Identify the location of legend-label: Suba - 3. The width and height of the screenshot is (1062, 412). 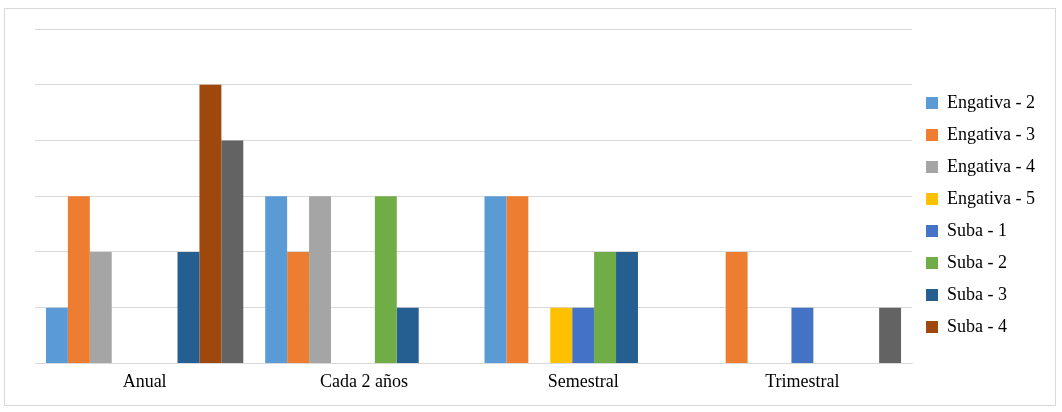
(977, 293).